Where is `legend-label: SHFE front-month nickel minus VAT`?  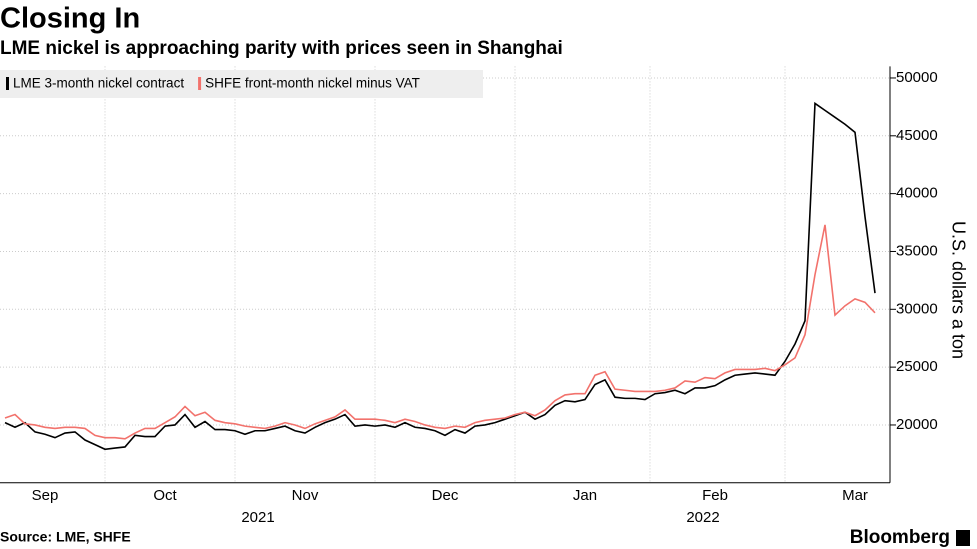 legend-label: SHFE front-month nickel minus VAT is located at coordinates (312, 83).